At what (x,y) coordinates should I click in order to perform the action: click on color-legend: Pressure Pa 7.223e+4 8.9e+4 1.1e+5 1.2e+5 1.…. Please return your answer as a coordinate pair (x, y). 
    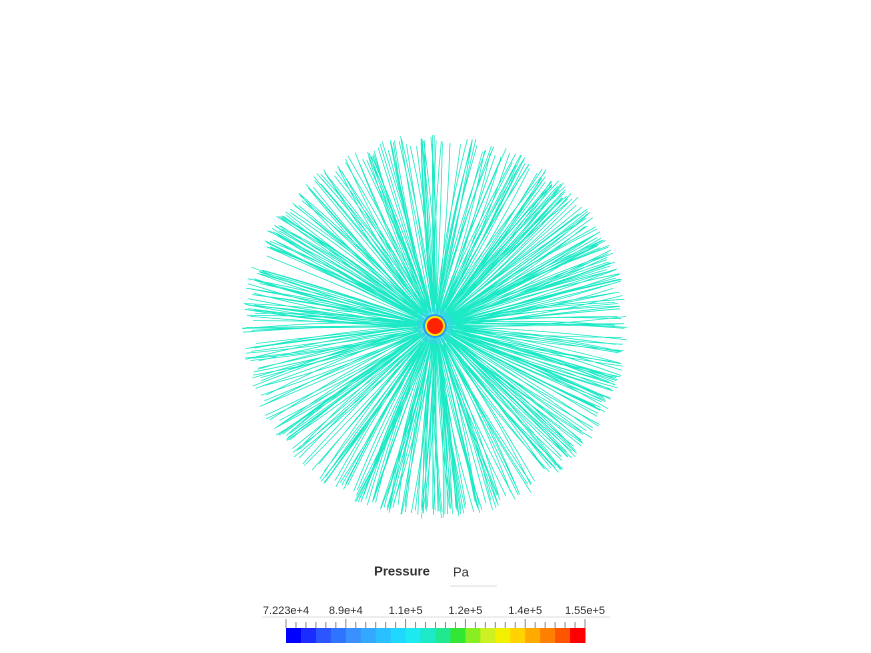
    Looking at the image, I should click on (436, 603).